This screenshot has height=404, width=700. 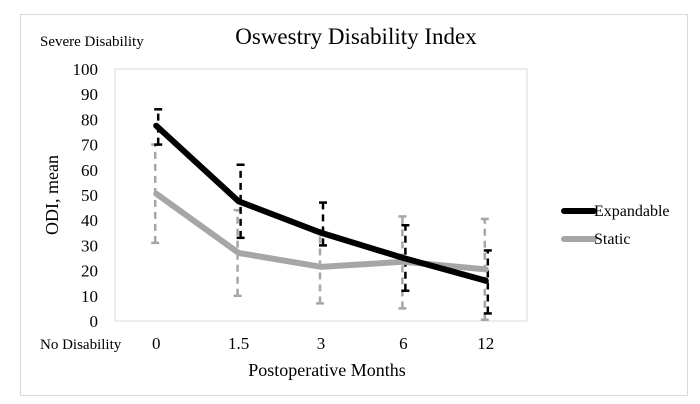 What do you see at coordinates (89, 271) in the screenshot?
I see `y-tick-label: 20` at bounding box center [89, 271].